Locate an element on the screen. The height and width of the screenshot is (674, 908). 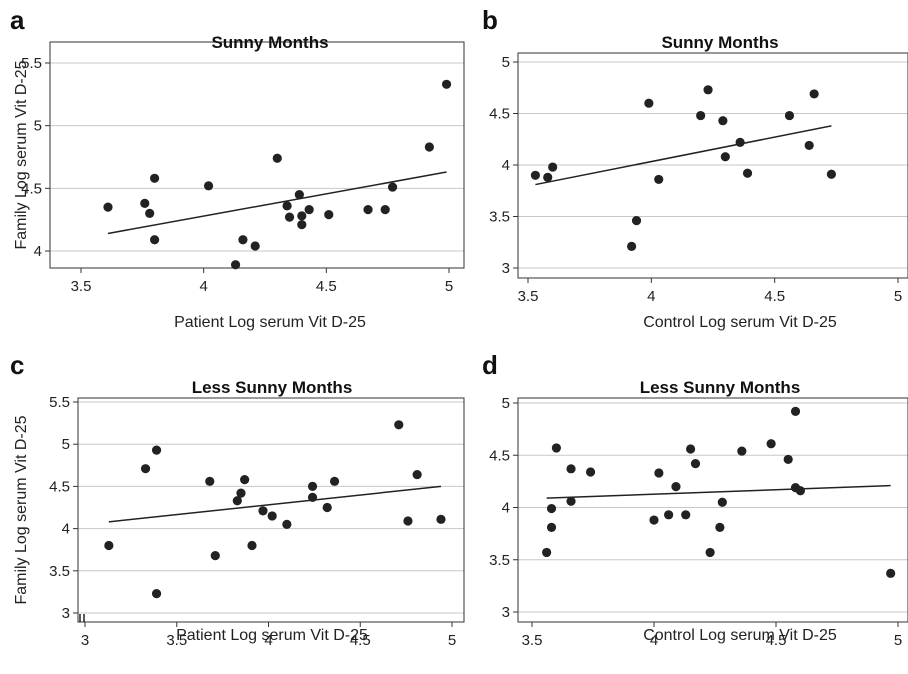
y-axis-label: Family Log serum Vit D-25 is located at coordinates (21, 509).